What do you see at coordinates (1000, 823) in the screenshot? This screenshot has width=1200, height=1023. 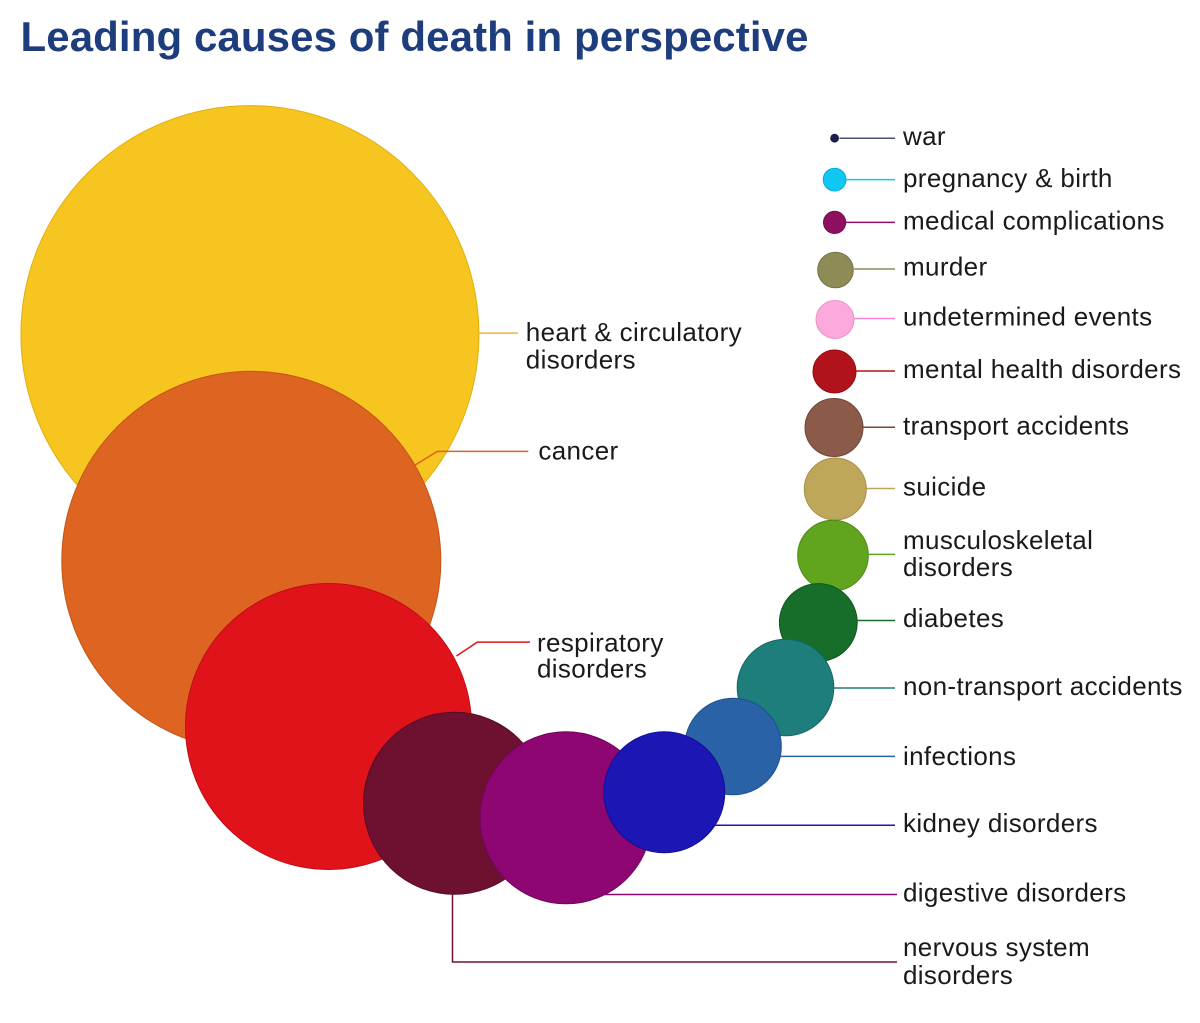 I see `svg-text: kidney disorders` at bounding box center [1000, 823].